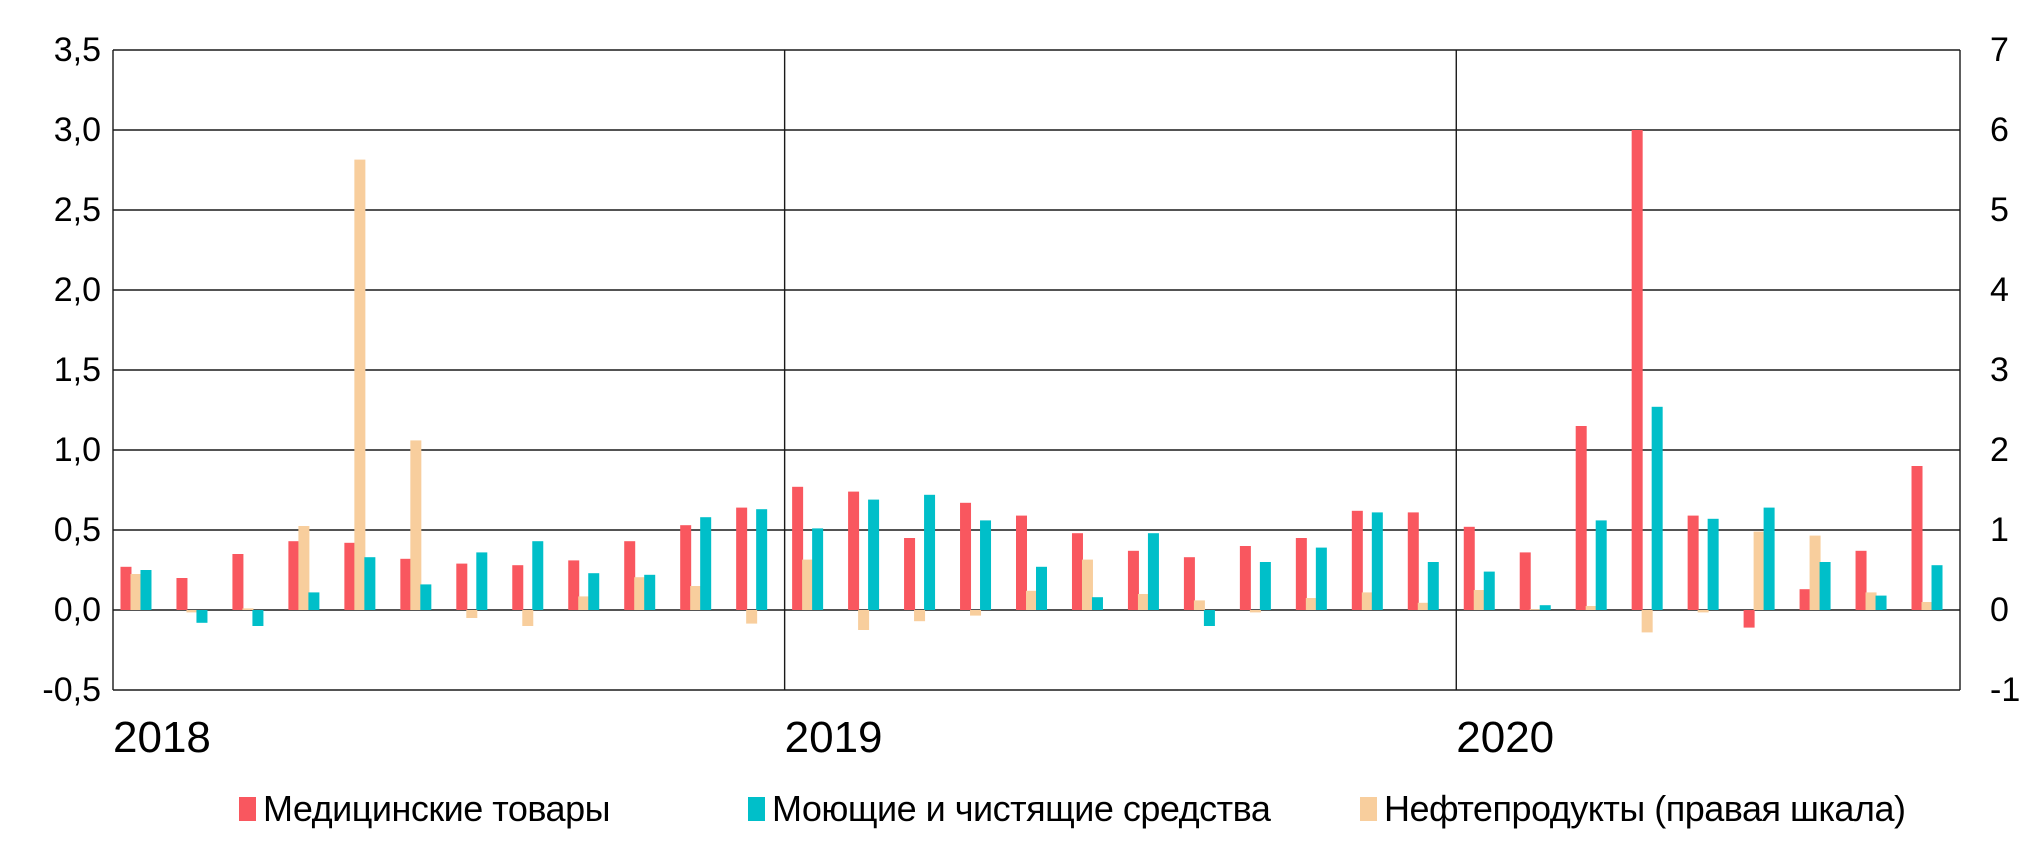 Image resolution: width=2033 pixels, height=863 pixels. Describe the element at coordinates (71, 690) in the screenshot. I see `left-axis-tick--0,5: -0,5` at that location.